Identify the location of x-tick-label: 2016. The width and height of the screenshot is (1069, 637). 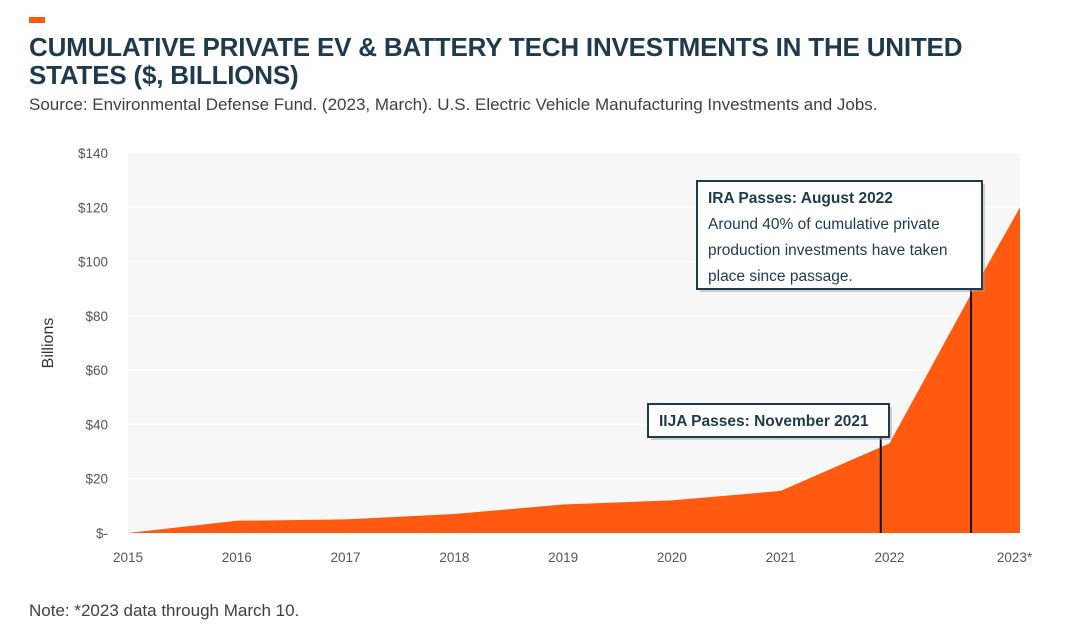
(237, 557).